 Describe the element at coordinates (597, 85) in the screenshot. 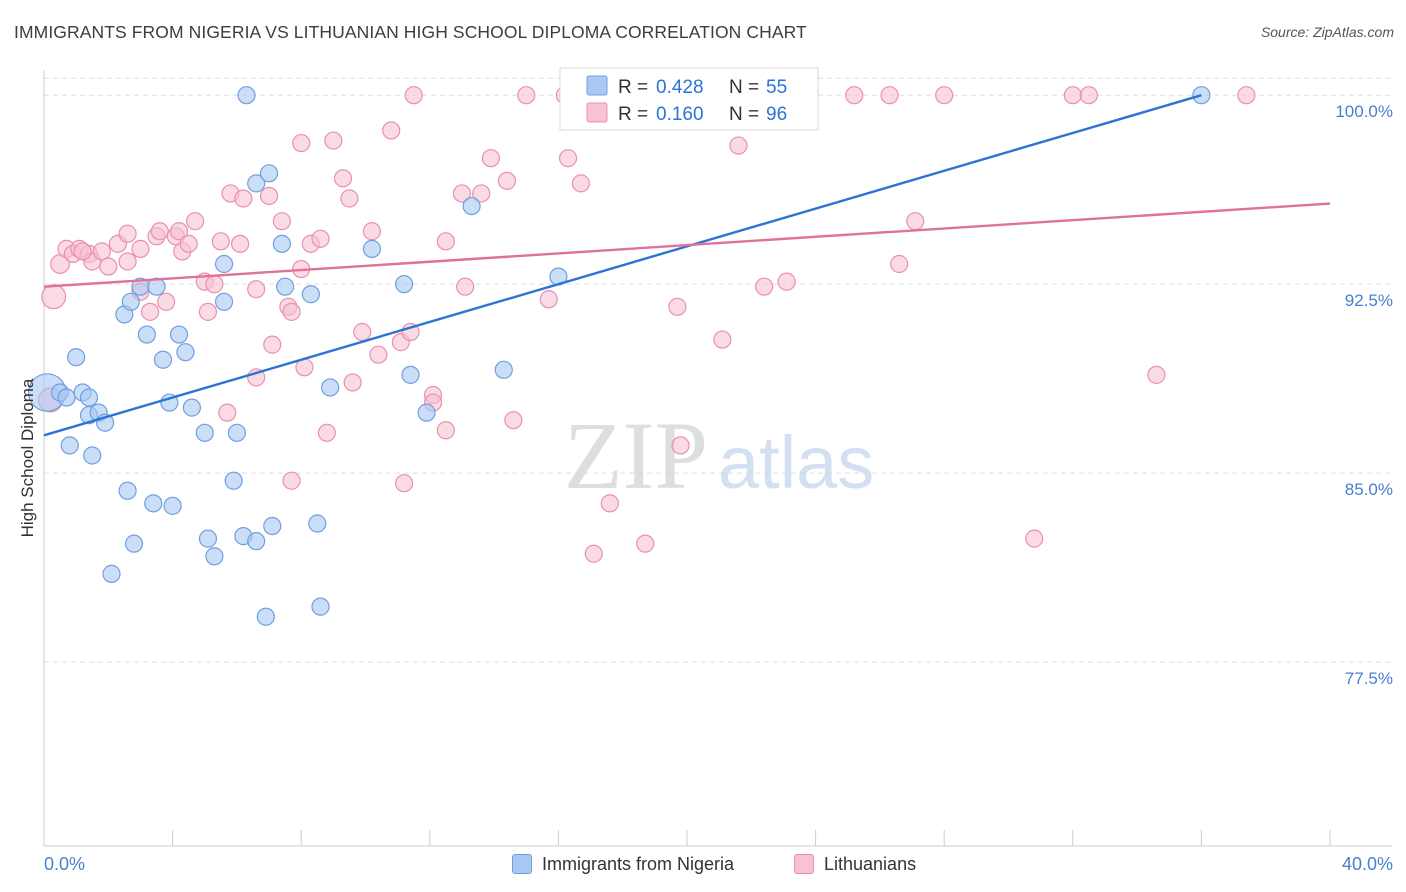

I see `legend-swatch-blue` at that location.